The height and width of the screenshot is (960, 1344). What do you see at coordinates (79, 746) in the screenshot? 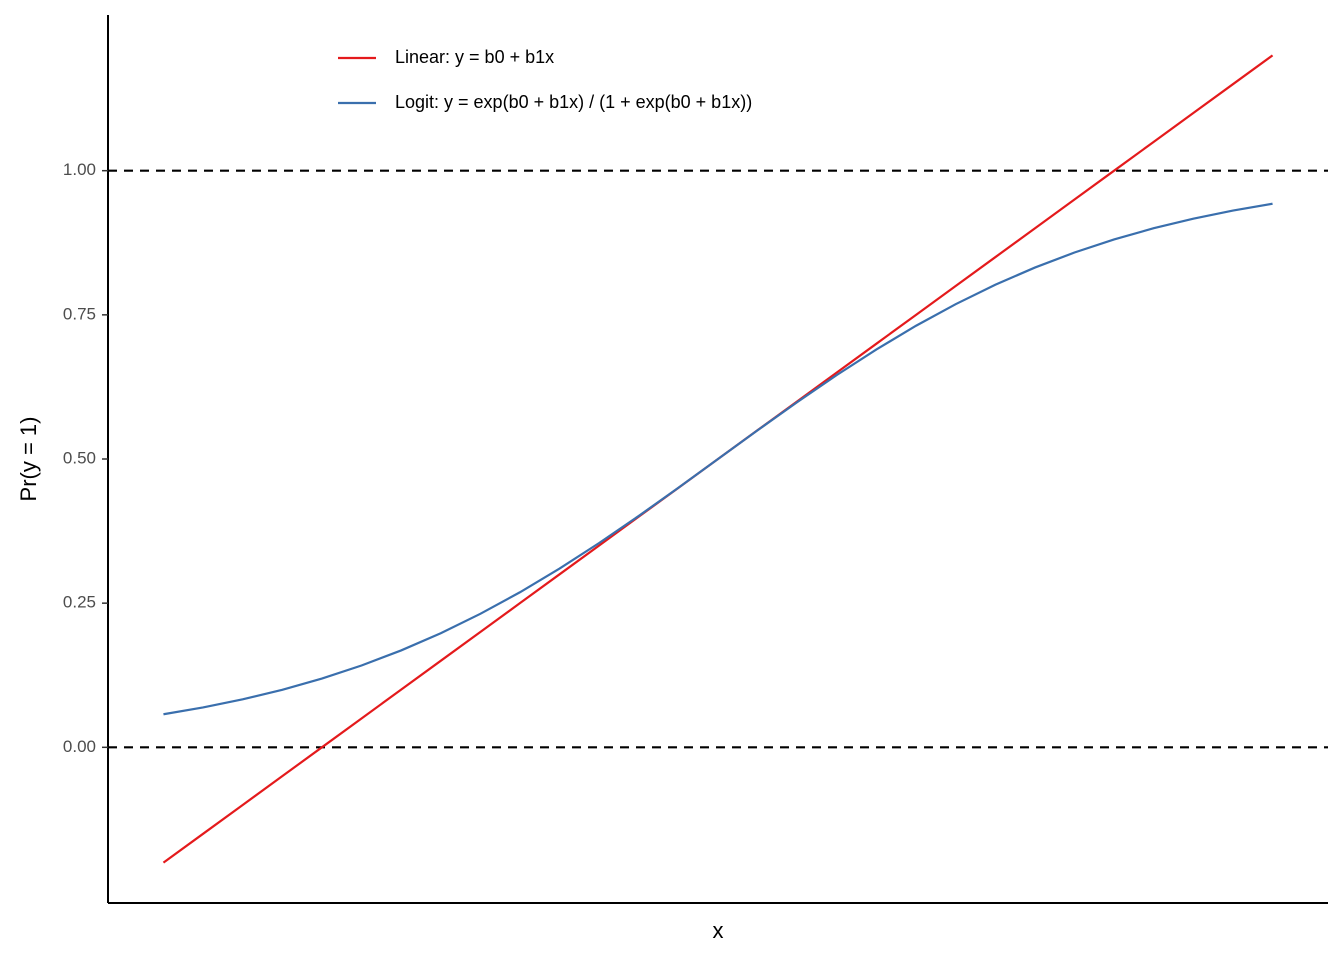
I see `y-tick-label: 0.00` at bounding box center [79, 746].